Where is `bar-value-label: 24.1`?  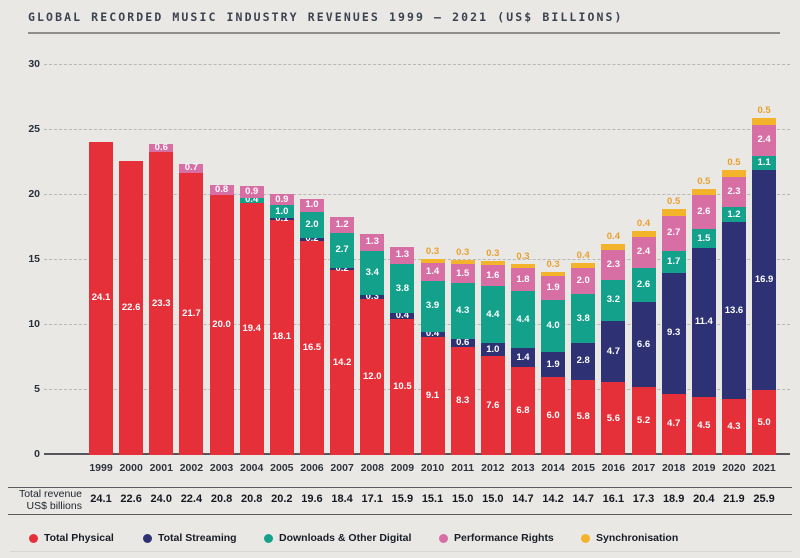 bar-value-label: 24.1 is located at coordinates (101, 298).